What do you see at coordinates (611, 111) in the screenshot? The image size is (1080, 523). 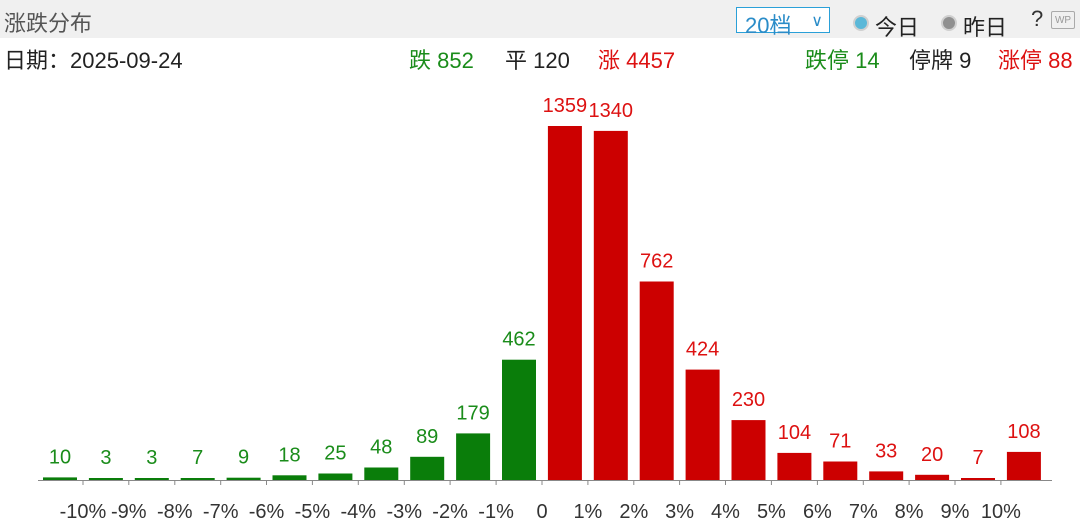 I see `bar-value-label-12: 1340` at bounding box center [611, 111].